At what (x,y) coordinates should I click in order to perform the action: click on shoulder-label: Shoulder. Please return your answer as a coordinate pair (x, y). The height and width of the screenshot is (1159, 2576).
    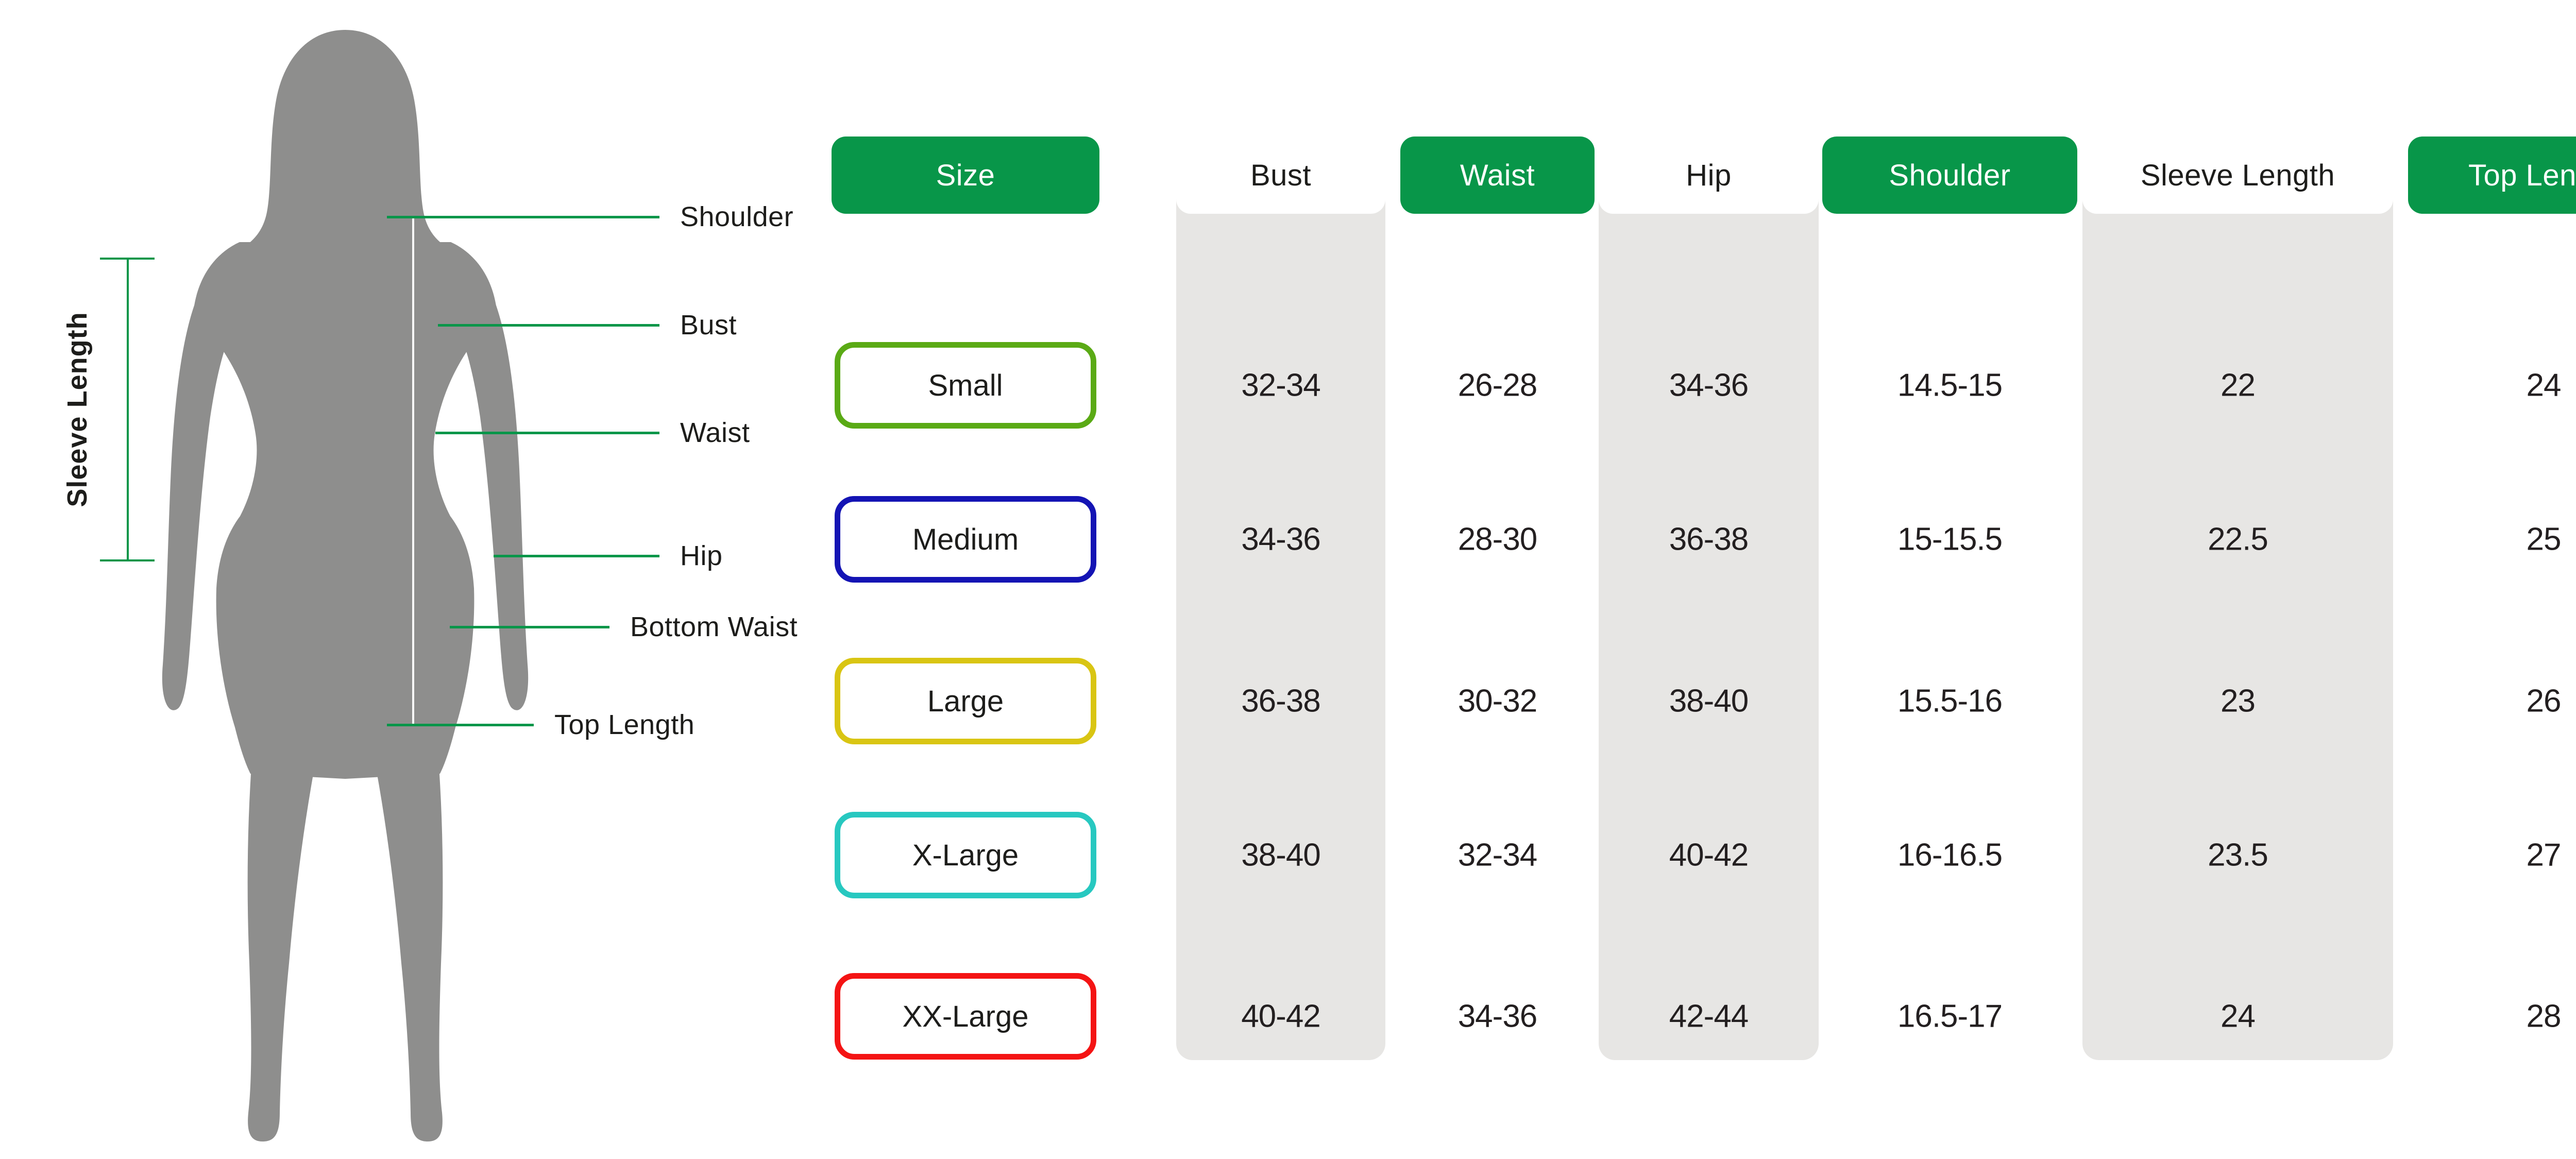
    Looking at the image, I should click on (737, 216).